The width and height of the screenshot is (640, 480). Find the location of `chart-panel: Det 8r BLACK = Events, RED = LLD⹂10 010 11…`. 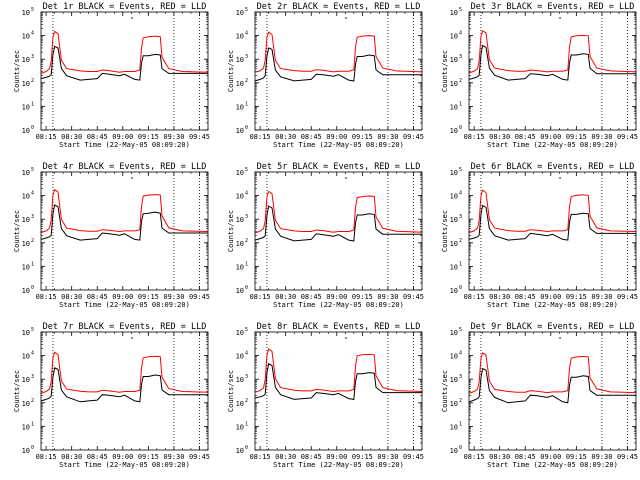

chart-panel: Det 8r BLACK = Events, RED = LLD⹂10 010 11… is located at coordinates (325, 395).